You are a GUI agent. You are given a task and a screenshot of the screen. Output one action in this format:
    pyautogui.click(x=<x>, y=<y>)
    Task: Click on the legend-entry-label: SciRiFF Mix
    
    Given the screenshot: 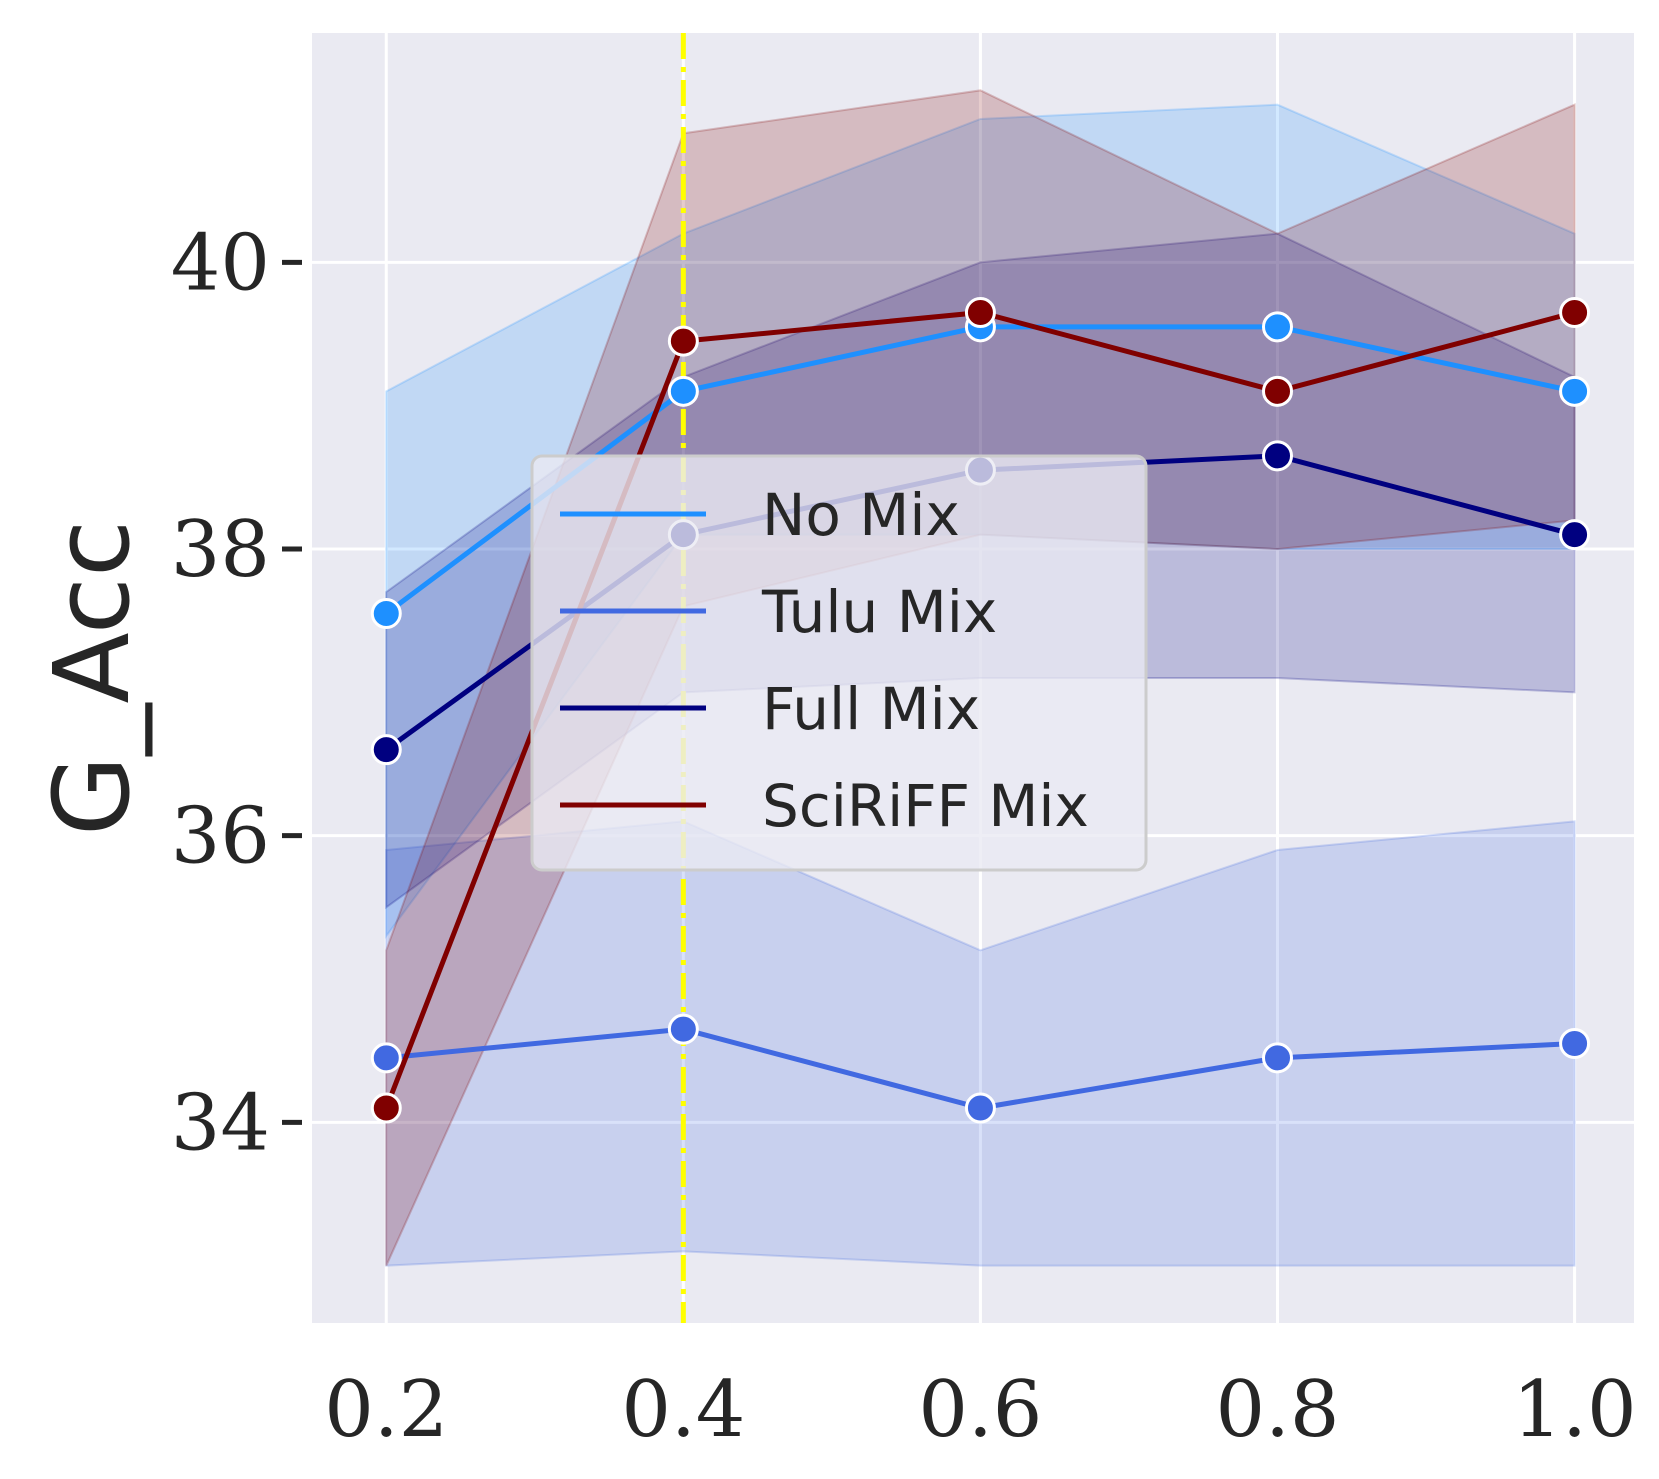 What is the action you would take?
    pyautogui.click(x=925, y=806)
    